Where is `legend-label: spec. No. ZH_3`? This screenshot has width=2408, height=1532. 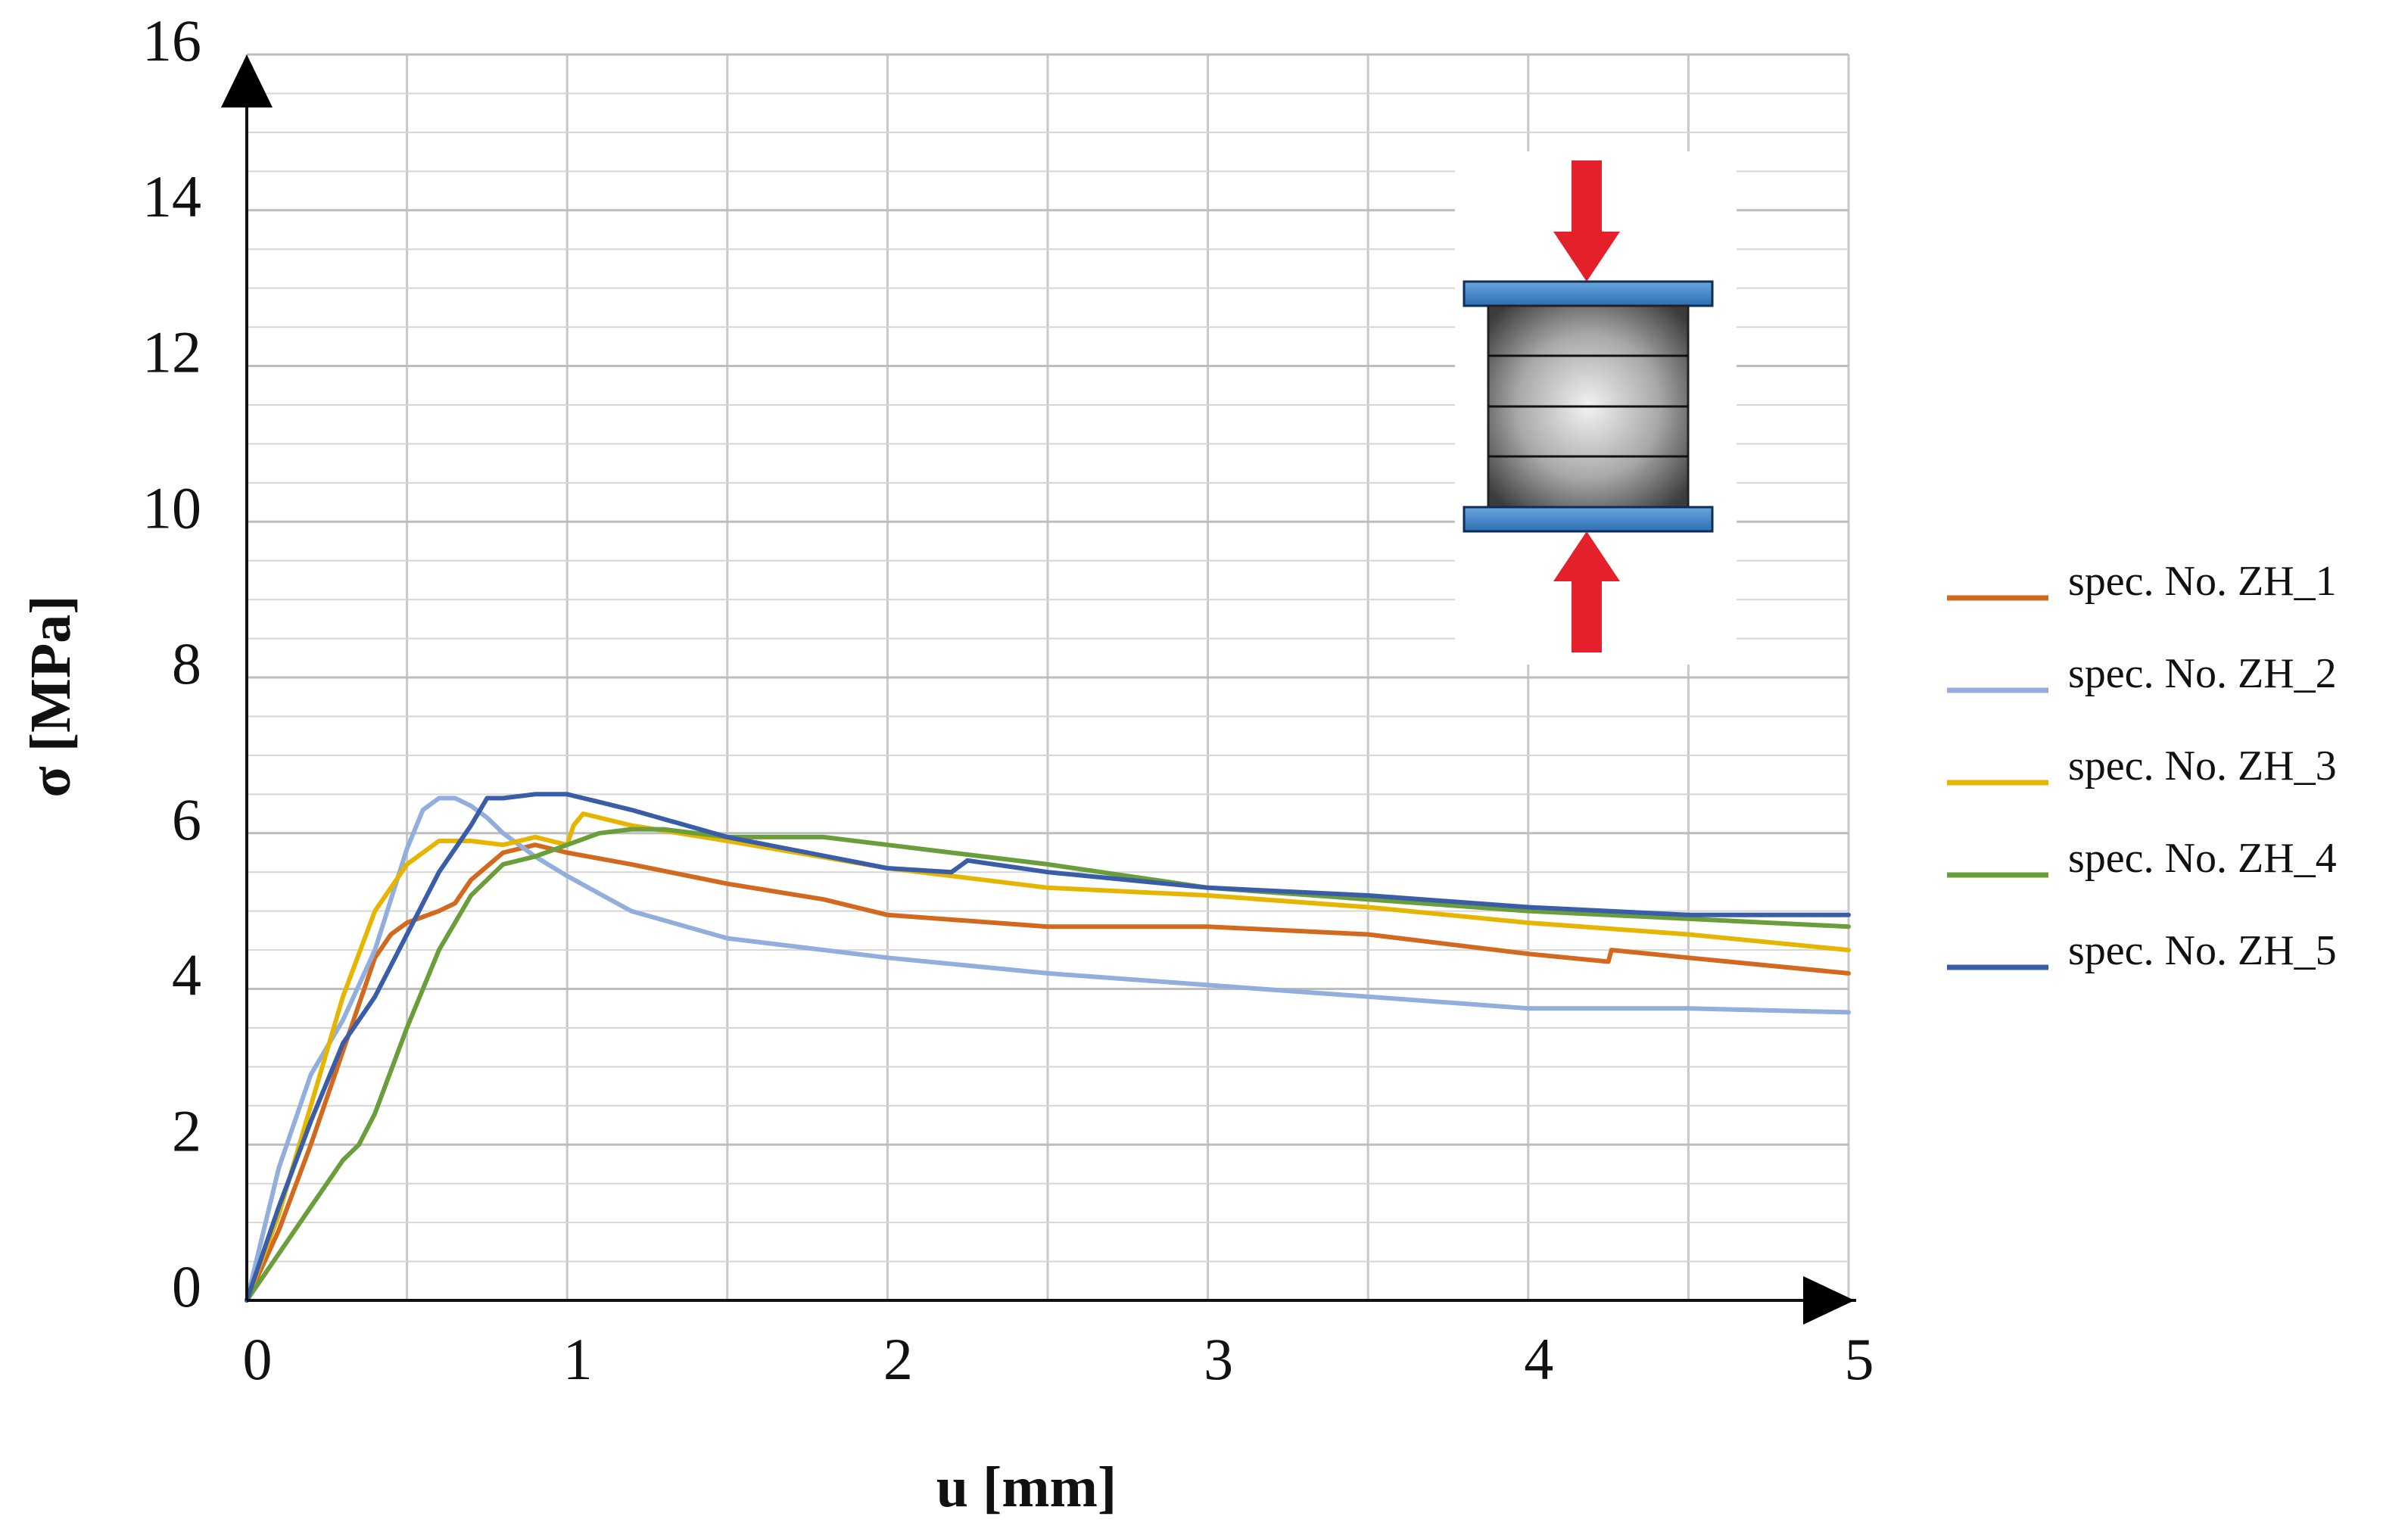 legend-label: spec. No. ZH_3 is located at coordinates (2202, 766).